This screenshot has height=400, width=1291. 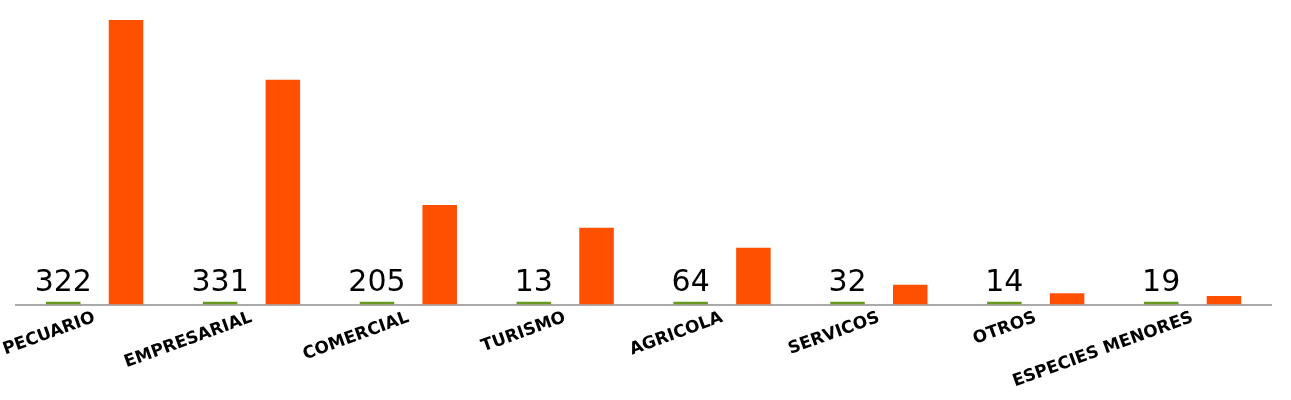 What do you see at coordinates (1004, 280) in the screenshot?
I see `annotation: 14` at bounding box center [1004, 280].